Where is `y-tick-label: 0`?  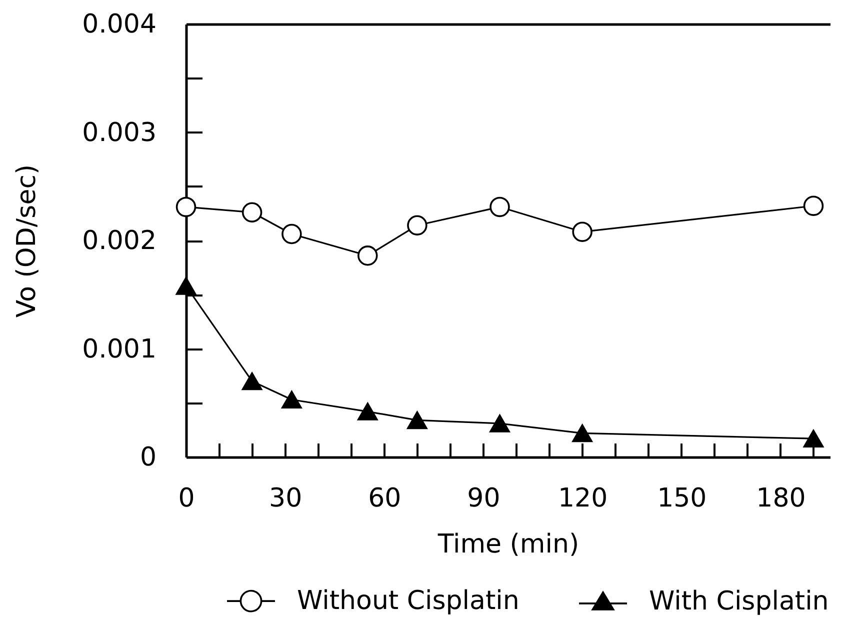
y-tick-label: 0 is located at coordinates (148, 457).